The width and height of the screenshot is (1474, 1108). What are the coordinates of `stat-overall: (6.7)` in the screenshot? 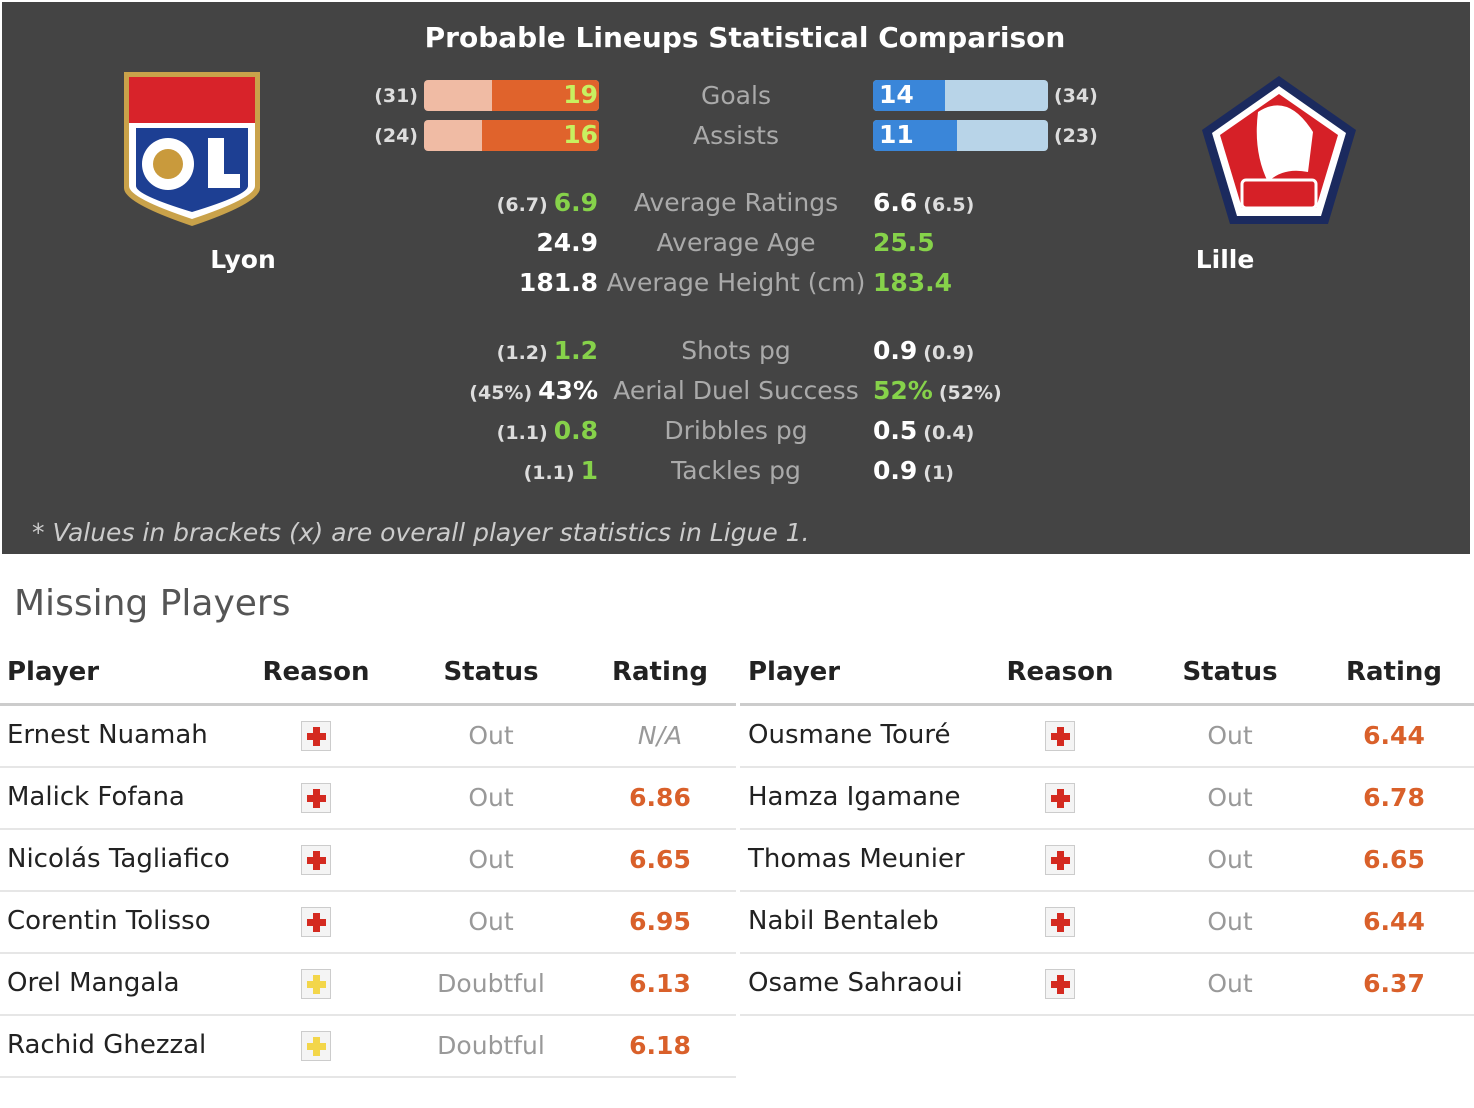 It's located at (522, 205).